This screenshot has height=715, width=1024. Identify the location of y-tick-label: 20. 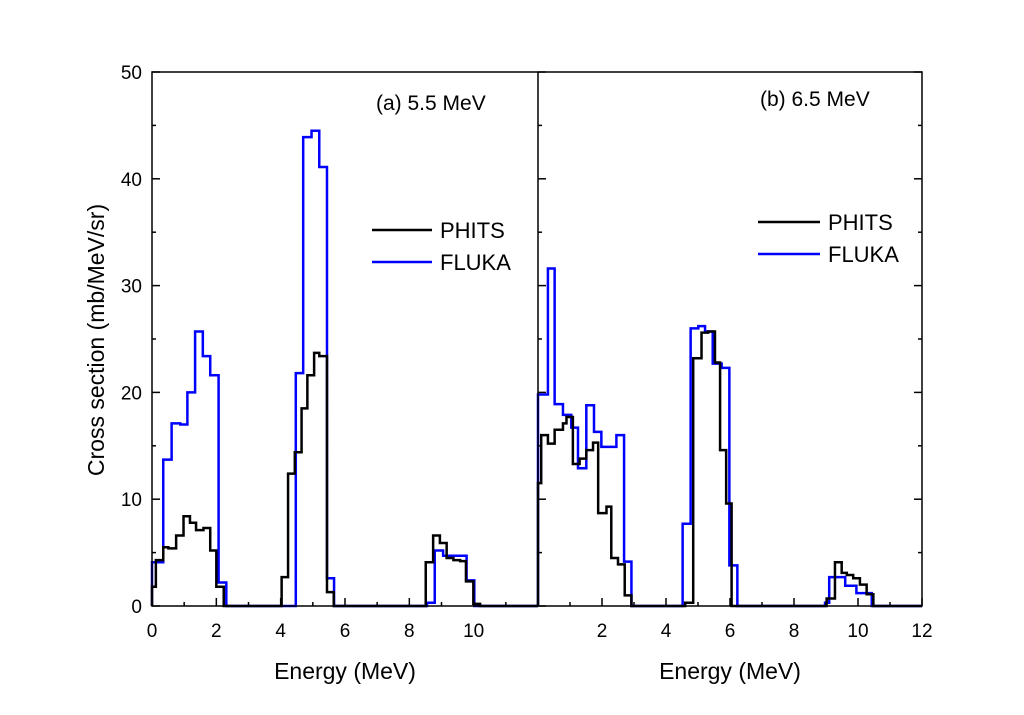
(131, 393).